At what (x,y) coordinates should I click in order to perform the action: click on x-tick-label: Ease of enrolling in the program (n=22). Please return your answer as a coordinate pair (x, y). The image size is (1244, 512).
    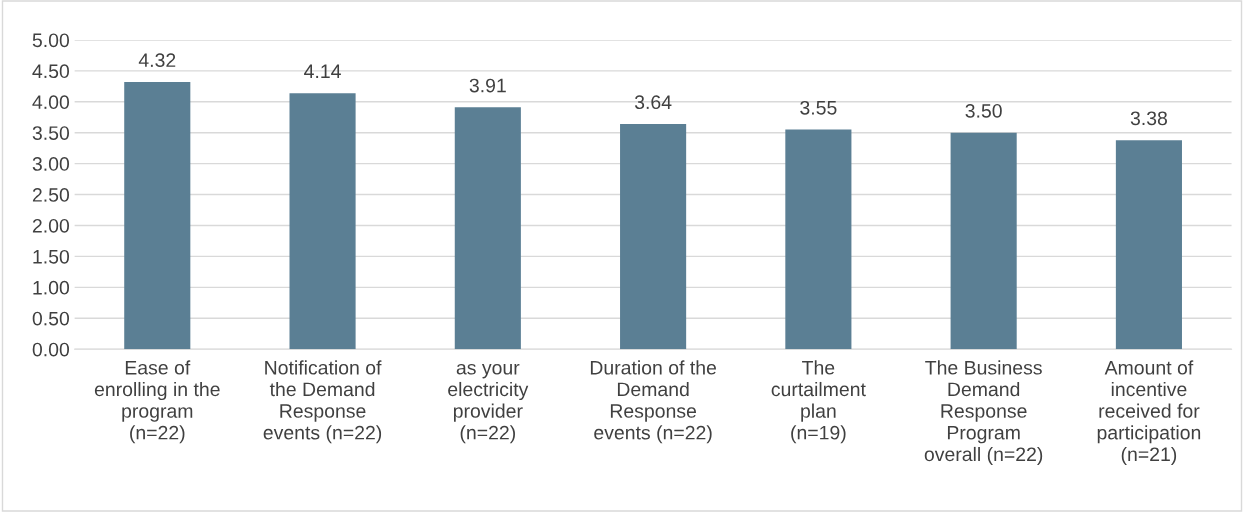
    Looking at the image, I should click on (157, 402).